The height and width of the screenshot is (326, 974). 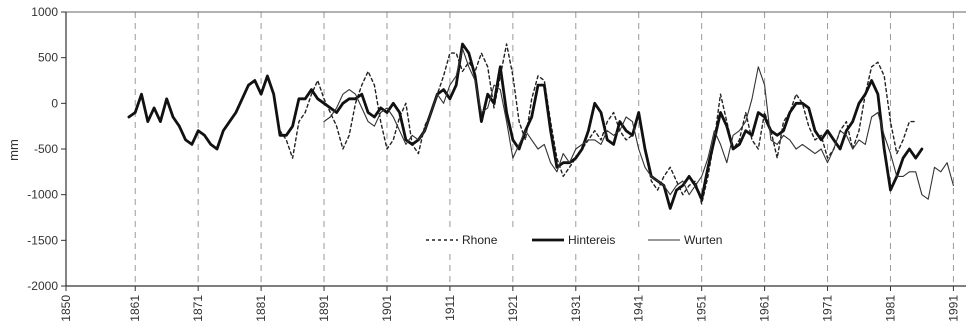 What do you see at coordinates (42, 195) in the screenshot?
I see `y-tick-label--1000: -1000` at bounding box center [42, 195].